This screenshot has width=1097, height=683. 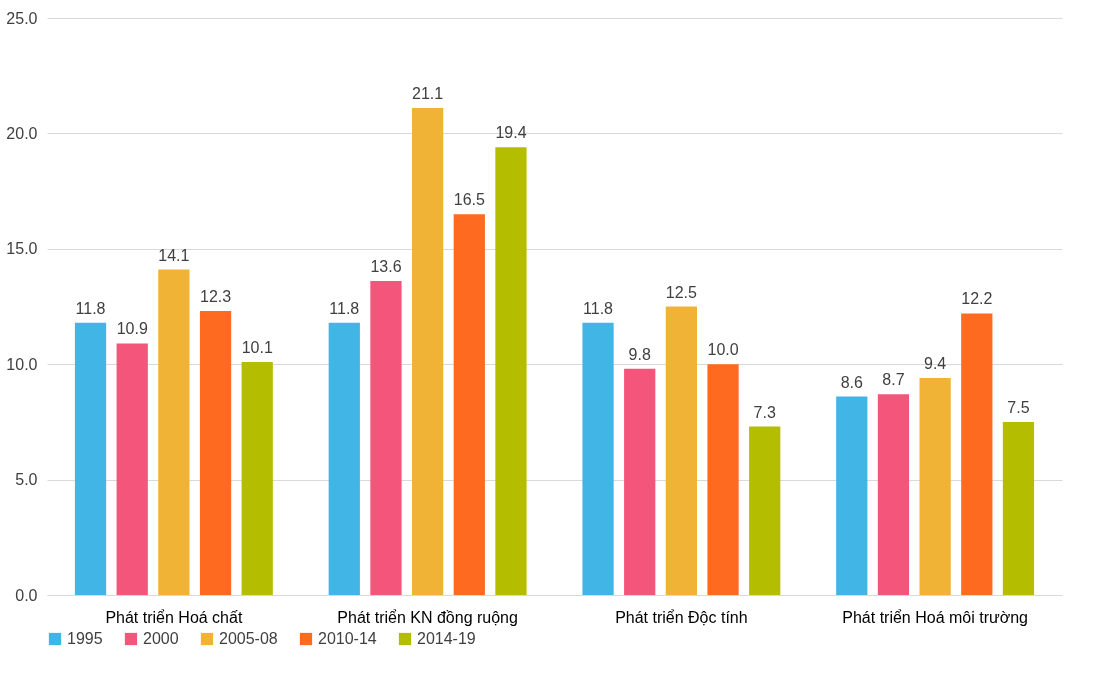 I want to click on legend-label: 1995, so click(x=85, y=638).